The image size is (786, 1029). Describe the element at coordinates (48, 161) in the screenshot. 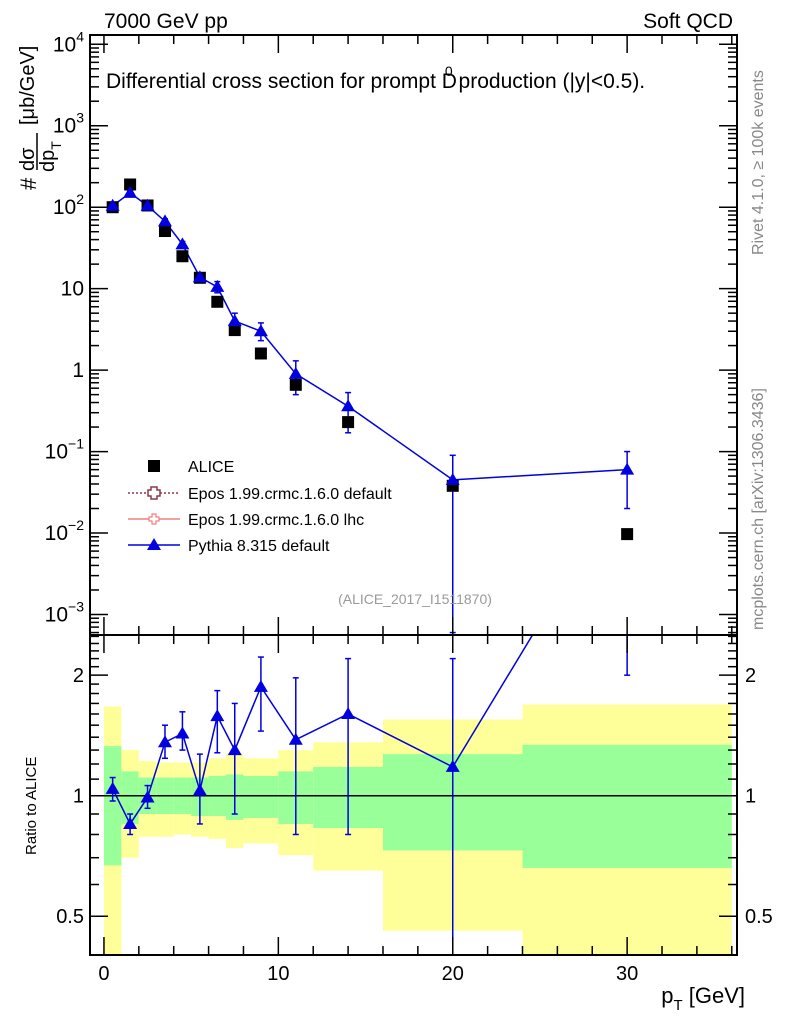

I see `y-label-den-main: dp` at that location.